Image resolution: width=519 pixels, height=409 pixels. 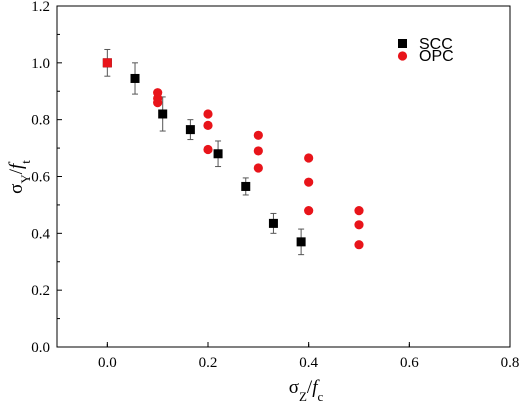 What do you see at coordinates (40, 178) in the screenshot?
I see `y-tick-label: 0.6` at bounding box center [40, 178].